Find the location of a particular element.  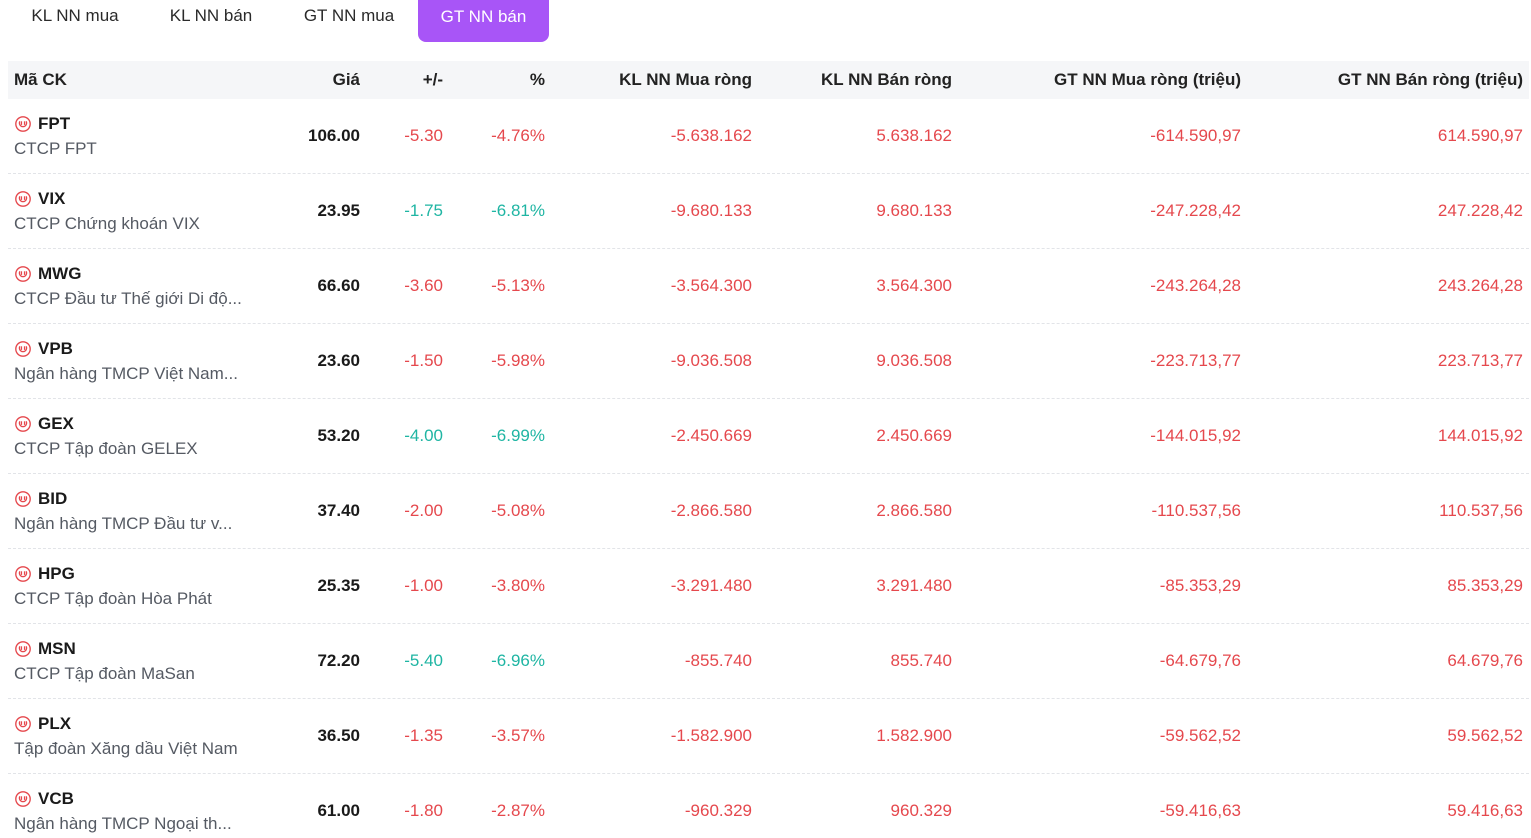

header-gt-mua: GT NN Mua ròng (triệu) is located at coordinates (1147, 79).